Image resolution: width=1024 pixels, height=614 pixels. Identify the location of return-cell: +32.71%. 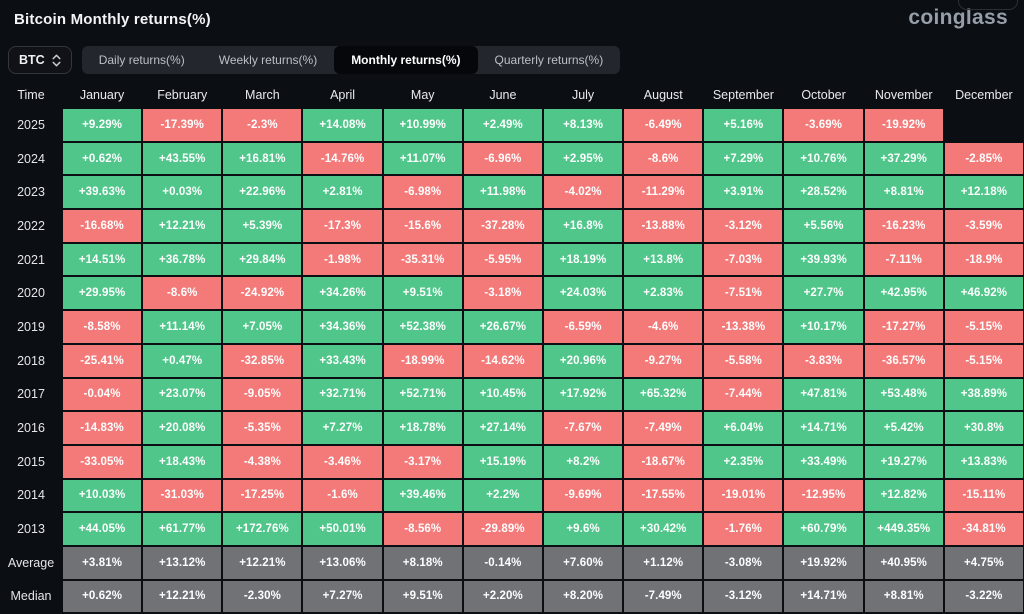
(342, 394).